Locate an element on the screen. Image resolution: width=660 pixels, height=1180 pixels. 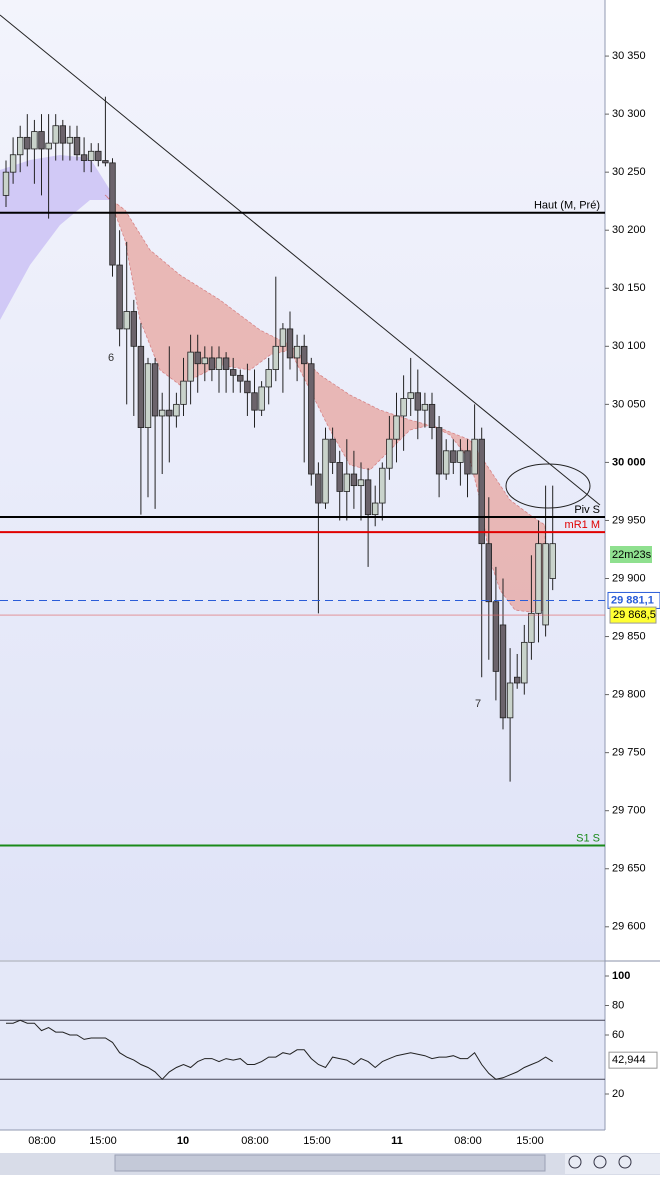
timer-label: 22m23s is located at coordinates (632, 555).